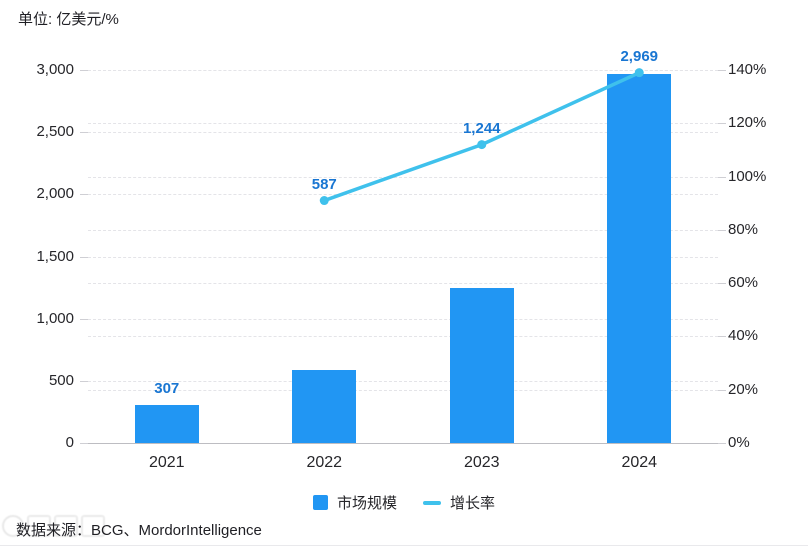 This screenshot has height=546, width=808. Describe the element at coordinates (55, 318) in the screenshot. I see `left-axis-tick-label: 1,000` at that location.